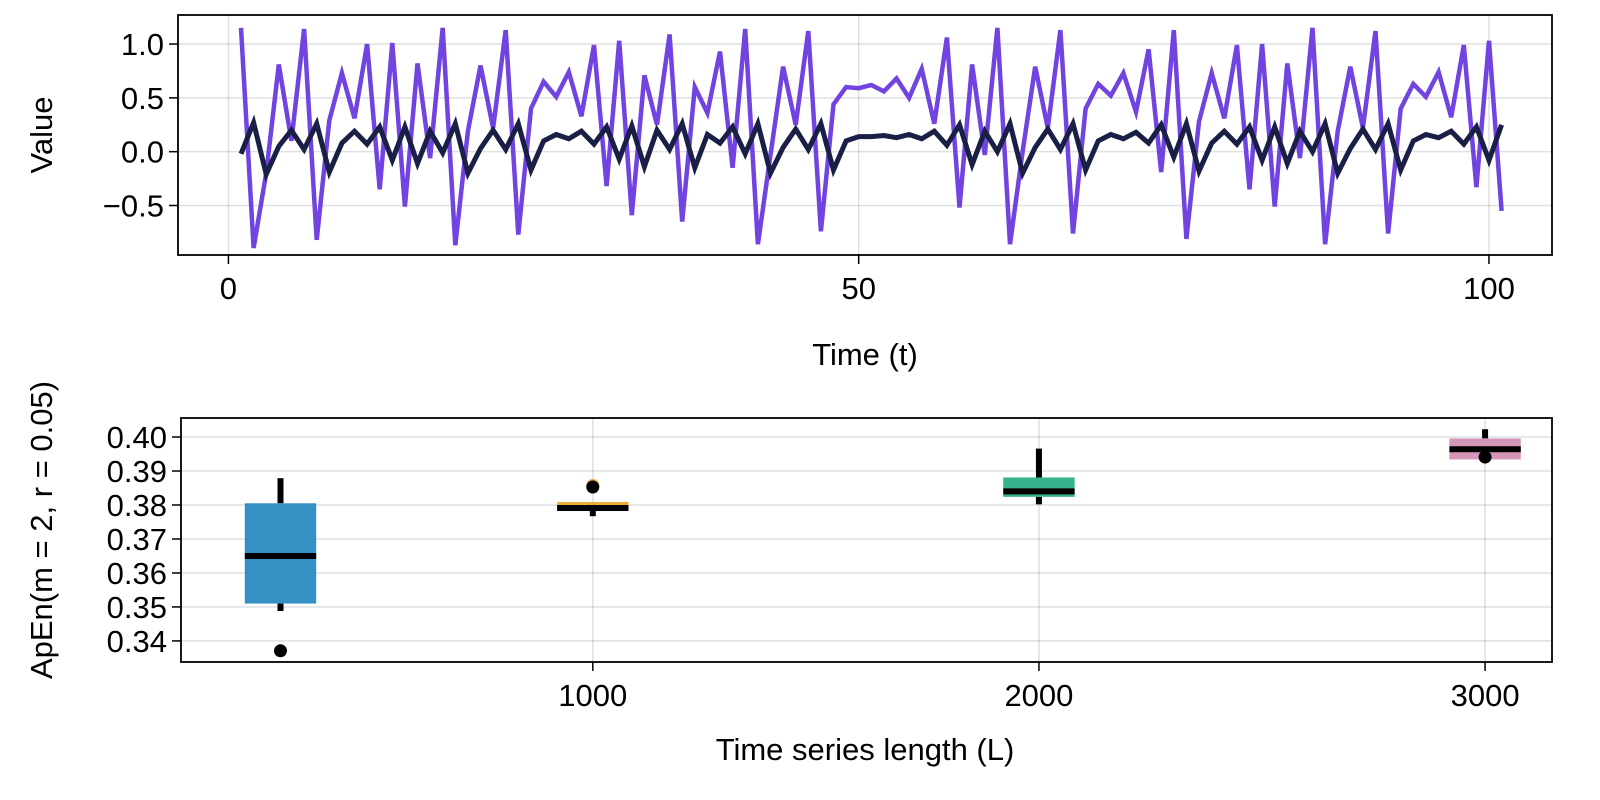 This screenshot has width=1600, height=800. What do you see at coordinates (142, 152) in the screenshot?
I see `top-y-tick-label: 0.0` at bounding box center [142, 152].